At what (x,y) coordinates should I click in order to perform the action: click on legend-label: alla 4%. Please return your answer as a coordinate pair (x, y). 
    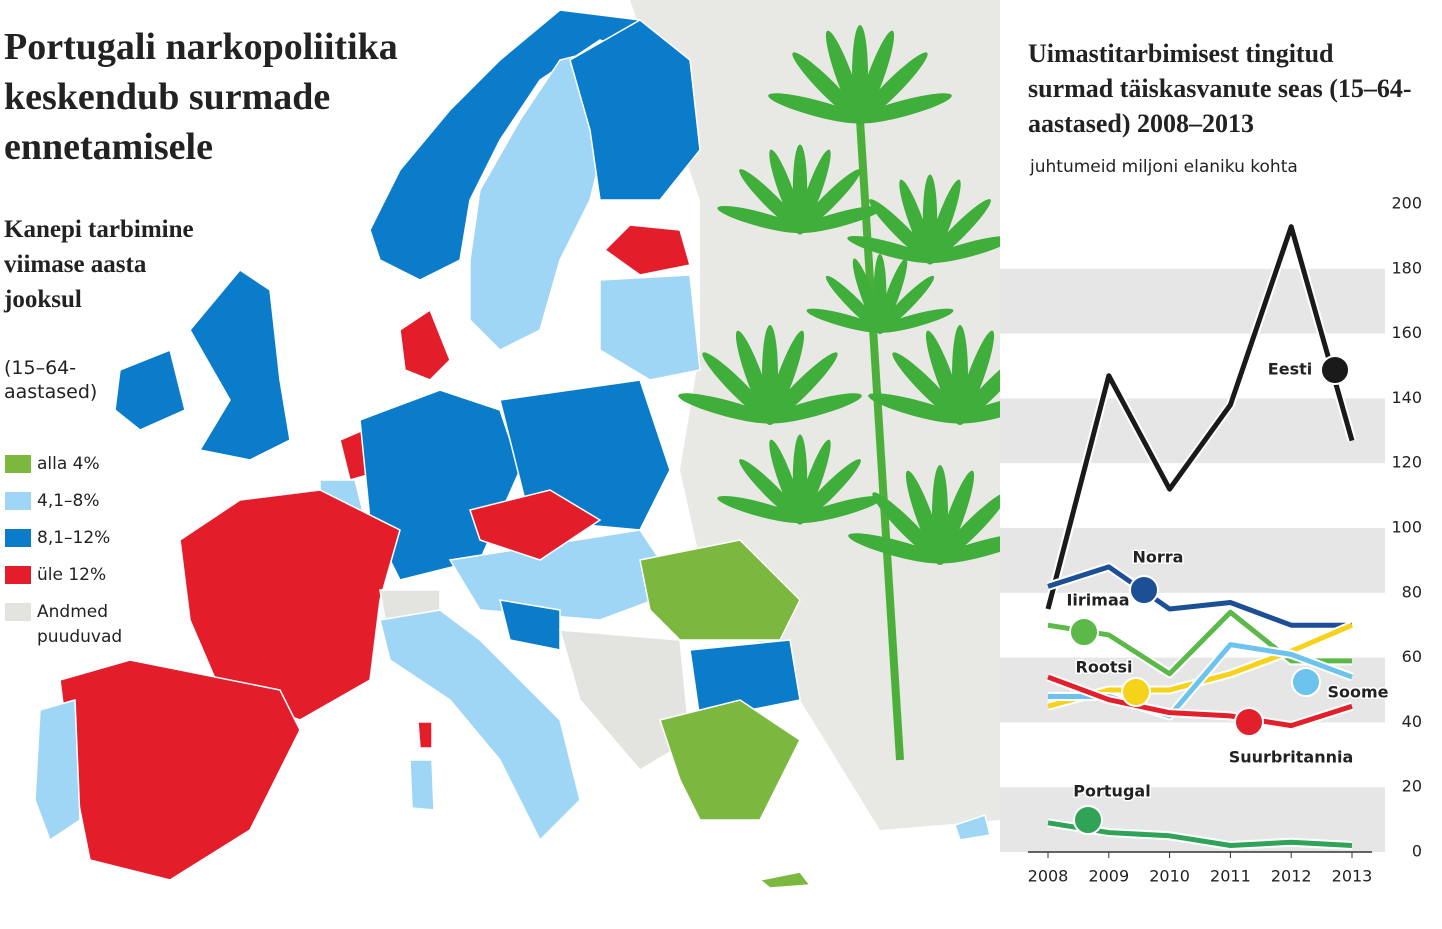
    Looking at the image, I should click on (68, 464).